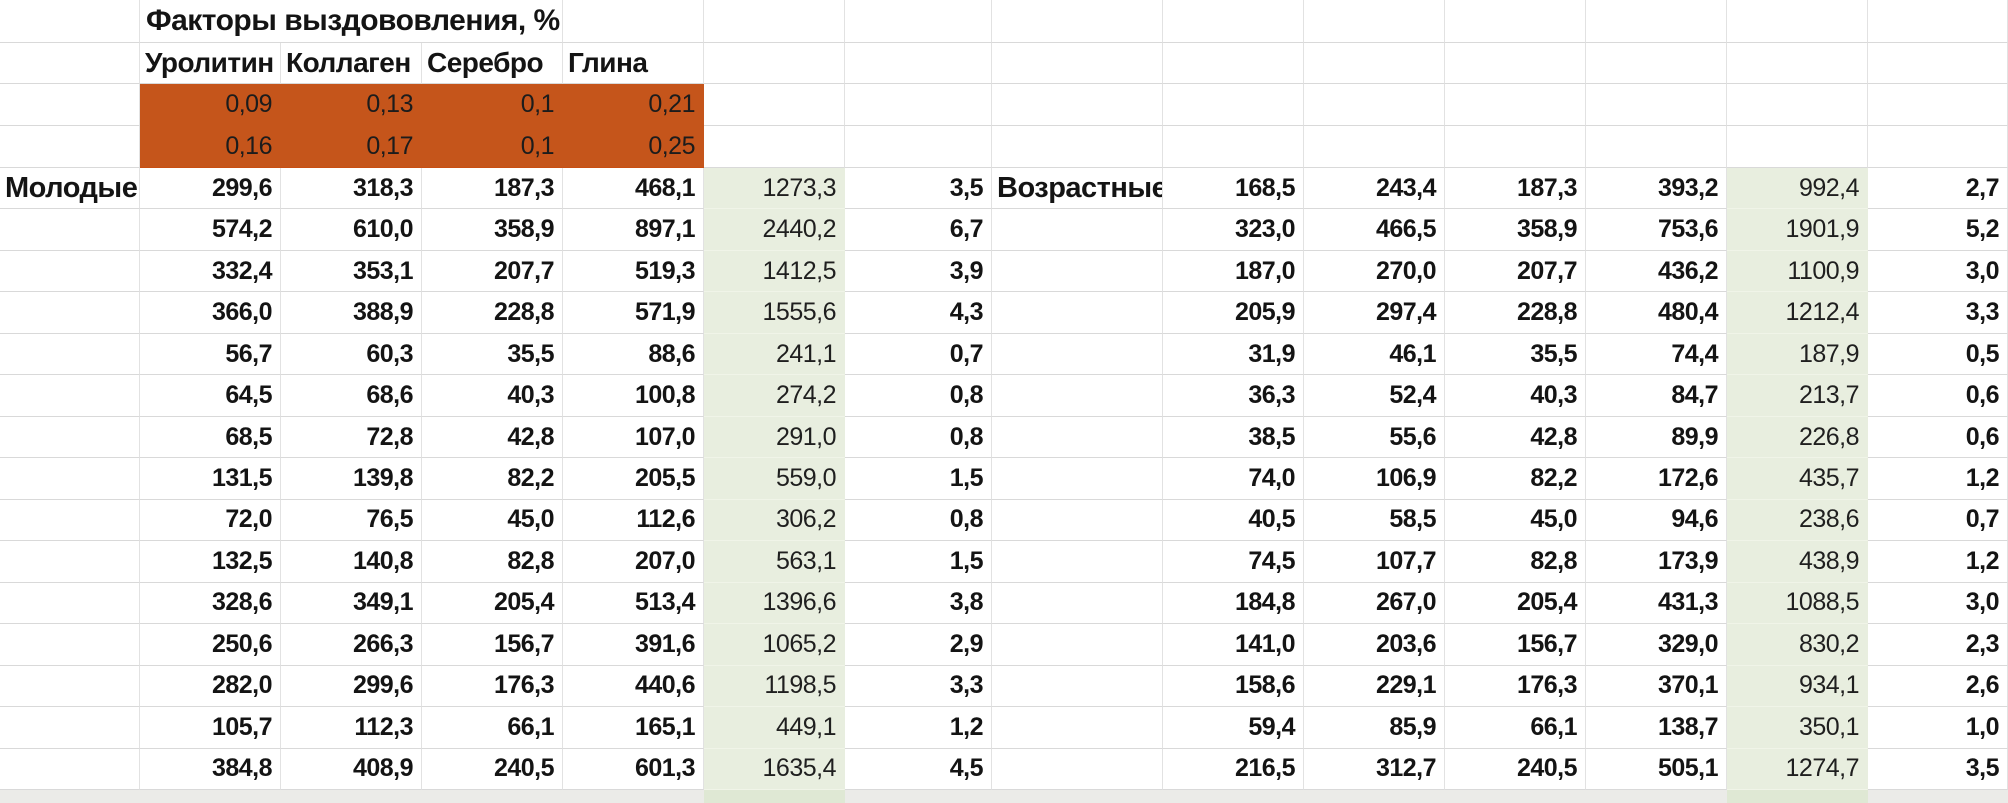  I want to click on value-cell: 366,0, so click(210, 313).